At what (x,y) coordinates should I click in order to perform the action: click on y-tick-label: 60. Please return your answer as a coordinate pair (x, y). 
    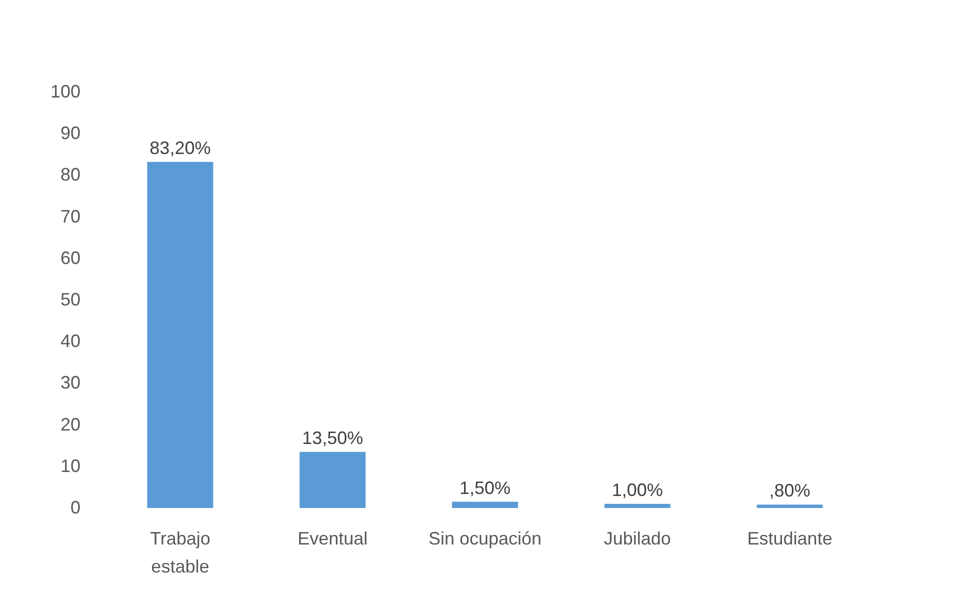
    Looking at the image, I should click on (70, 258).